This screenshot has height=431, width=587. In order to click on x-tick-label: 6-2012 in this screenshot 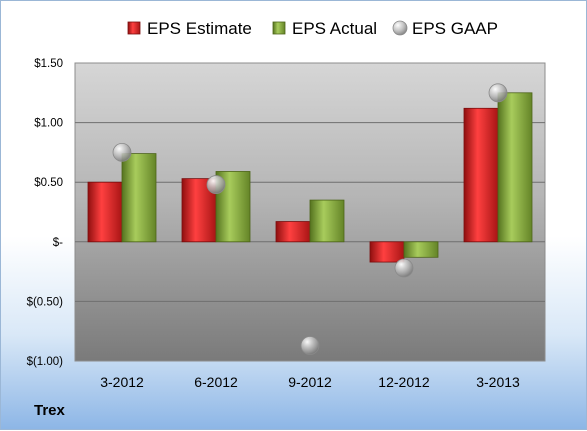, I will do `click(216, 382)`.